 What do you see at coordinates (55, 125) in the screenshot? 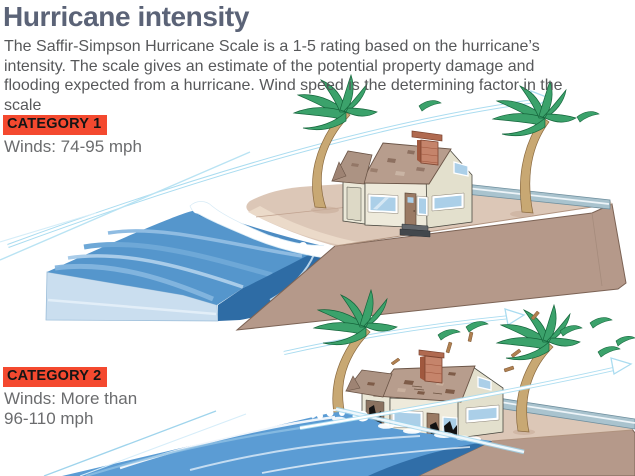
I see `category-1-badge: CATEGORY 1` at bounding box center [55, 125].